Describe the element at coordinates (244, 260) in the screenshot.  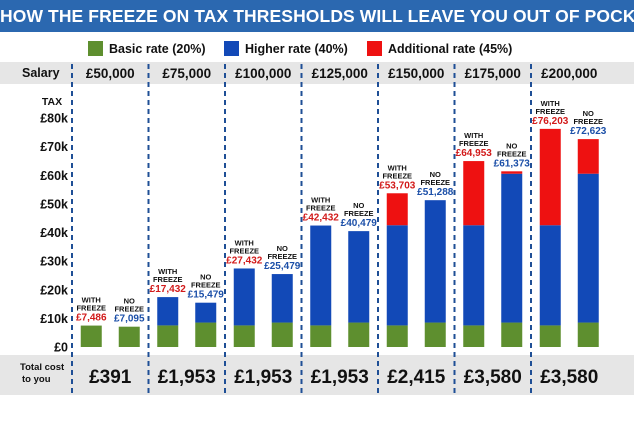
I see `with-freeze-value: £27,432` at that location.